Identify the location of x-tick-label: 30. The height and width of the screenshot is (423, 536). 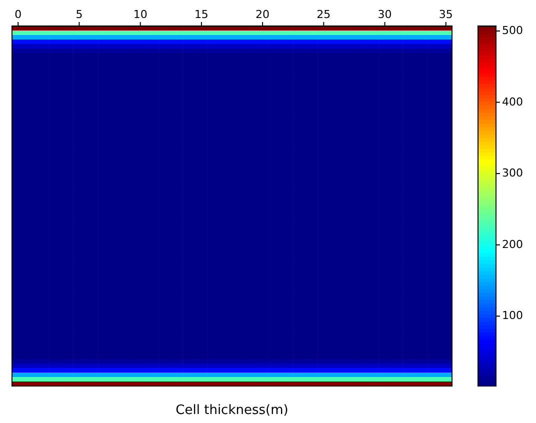
(385, 14).